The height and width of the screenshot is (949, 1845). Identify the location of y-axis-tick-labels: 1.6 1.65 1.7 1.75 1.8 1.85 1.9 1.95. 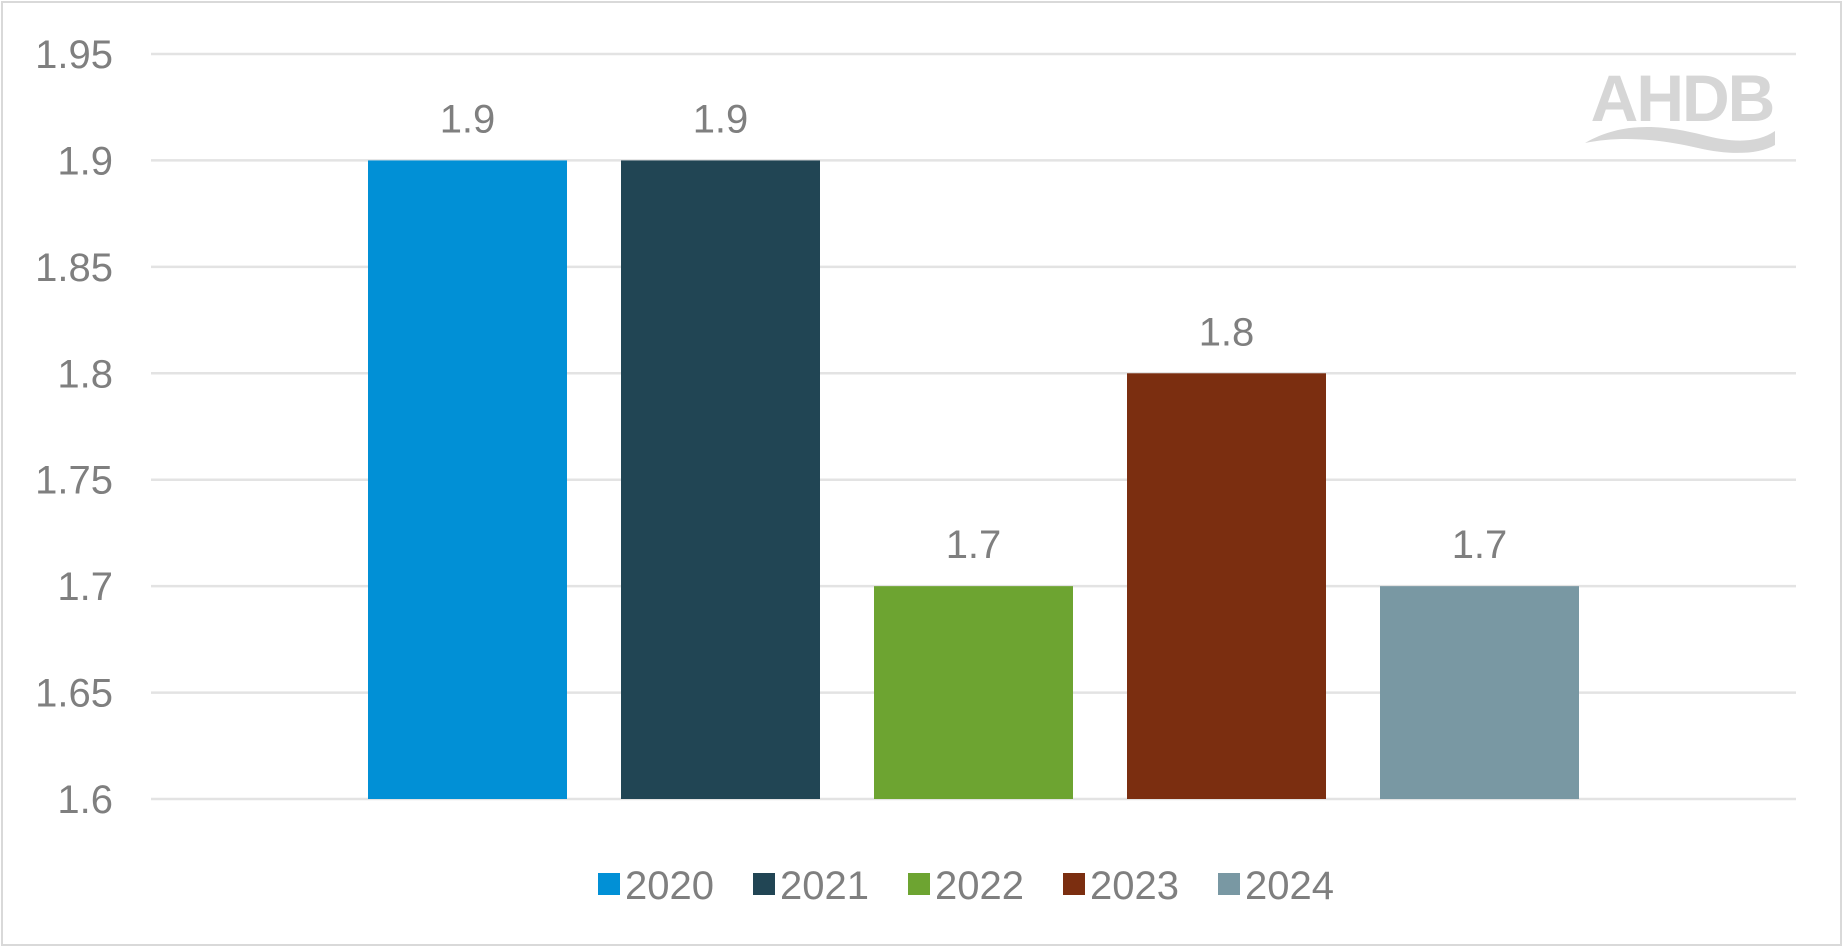
(74, 427).